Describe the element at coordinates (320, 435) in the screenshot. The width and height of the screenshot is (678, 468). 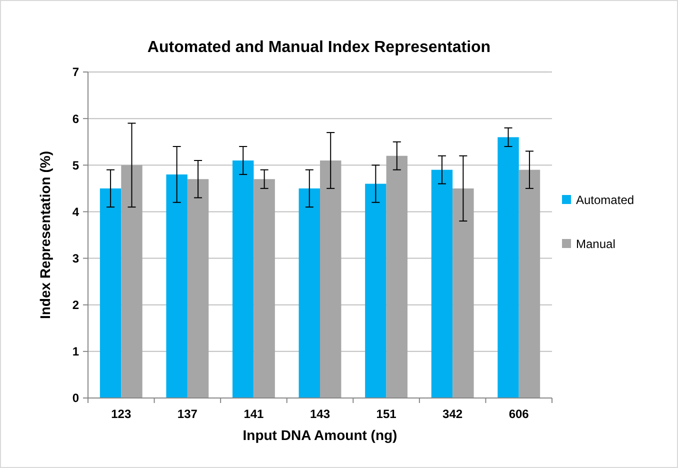
I see `x-axis-title: Input DNA Amount (ng)` at that location.